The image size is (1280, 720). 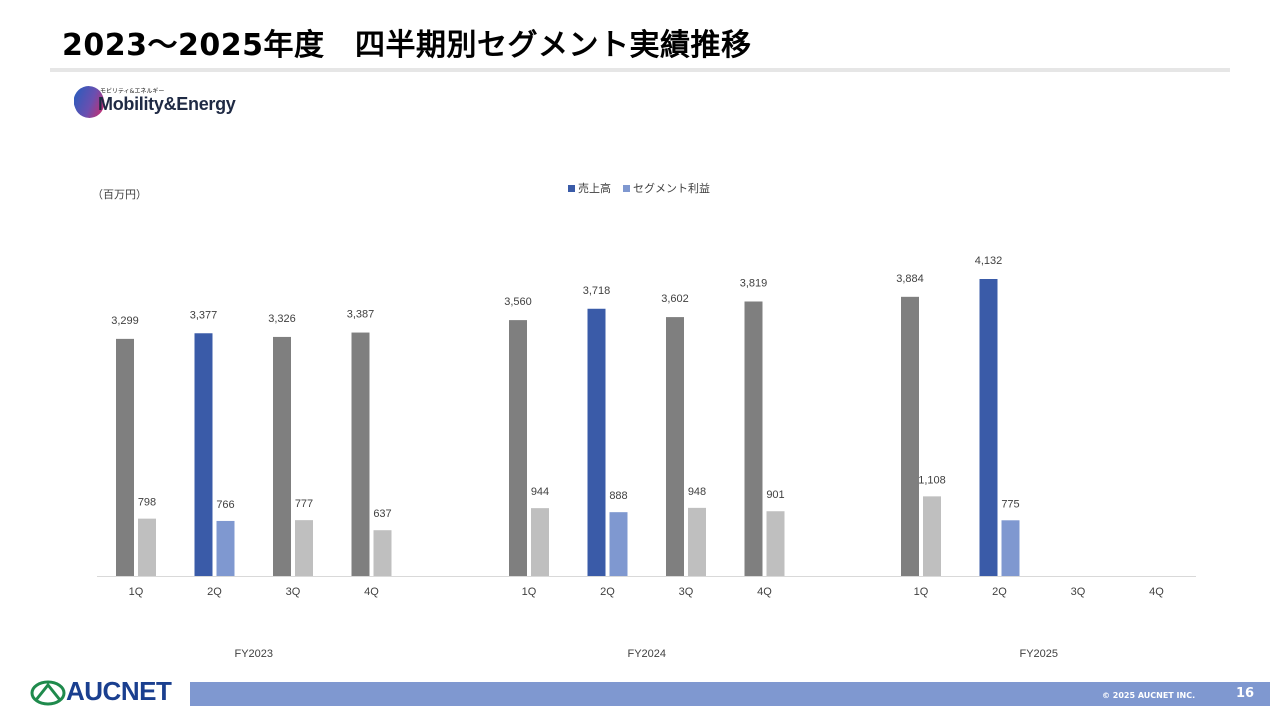 What do you see at coordinates (989, 261) in the screenshot?
I see `sales-value-label: 4,132` at bounding box center [989, 261].